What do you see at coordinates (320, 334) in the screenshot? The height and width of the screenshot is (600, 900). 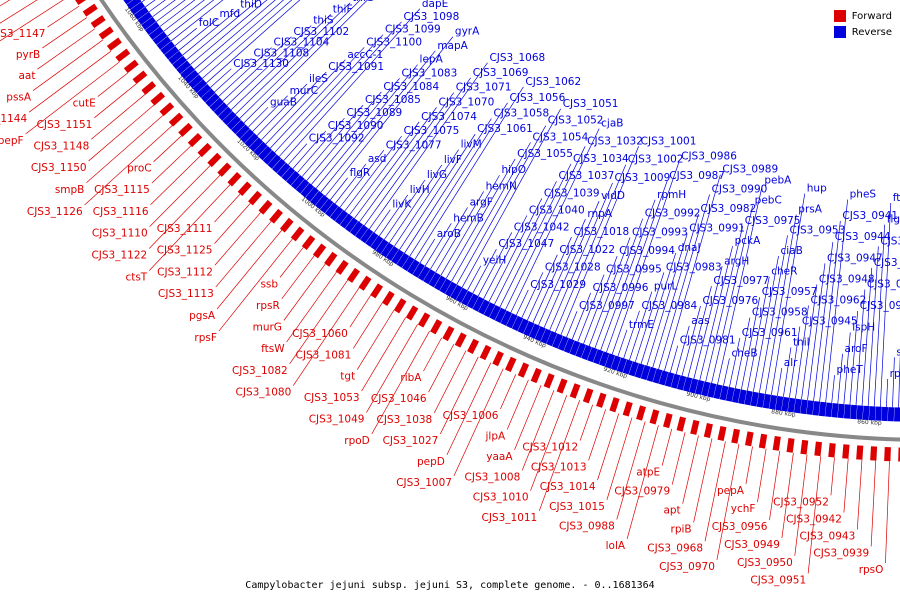 I see `forward-gene-label: CJS3_1060` at bounding box center [320, 334].